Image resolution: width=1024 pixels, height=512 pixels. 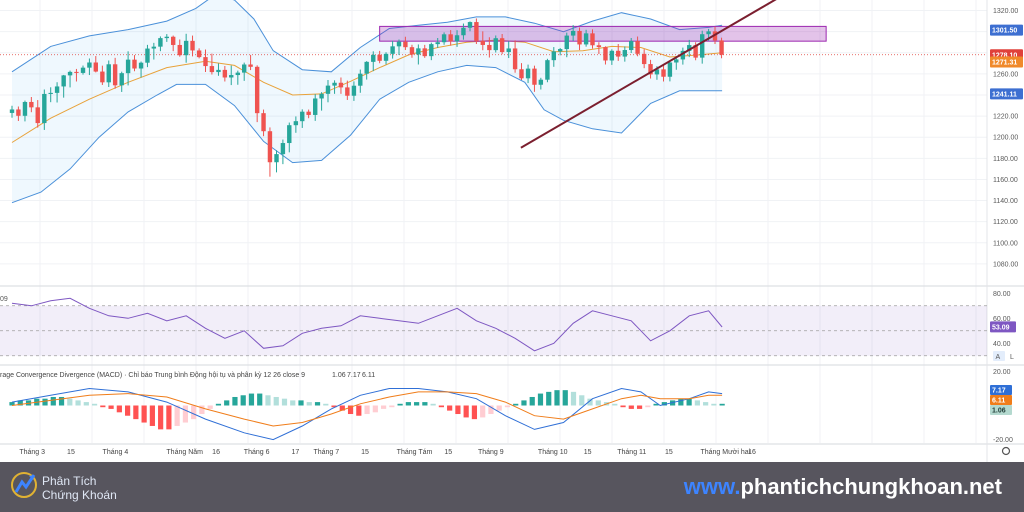 I want to click on logo-text-line1: Phân Tích, so click(x=69, y=481).